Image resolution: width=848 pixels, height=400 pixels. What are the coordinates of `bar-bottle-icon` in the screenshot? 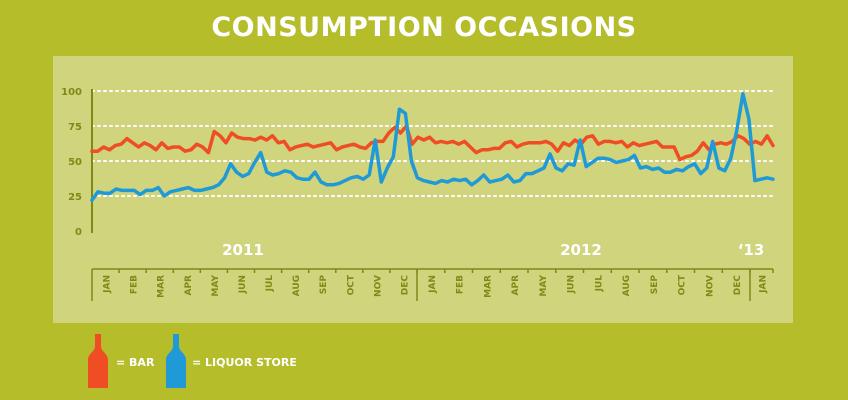 It's located at (98, 361).